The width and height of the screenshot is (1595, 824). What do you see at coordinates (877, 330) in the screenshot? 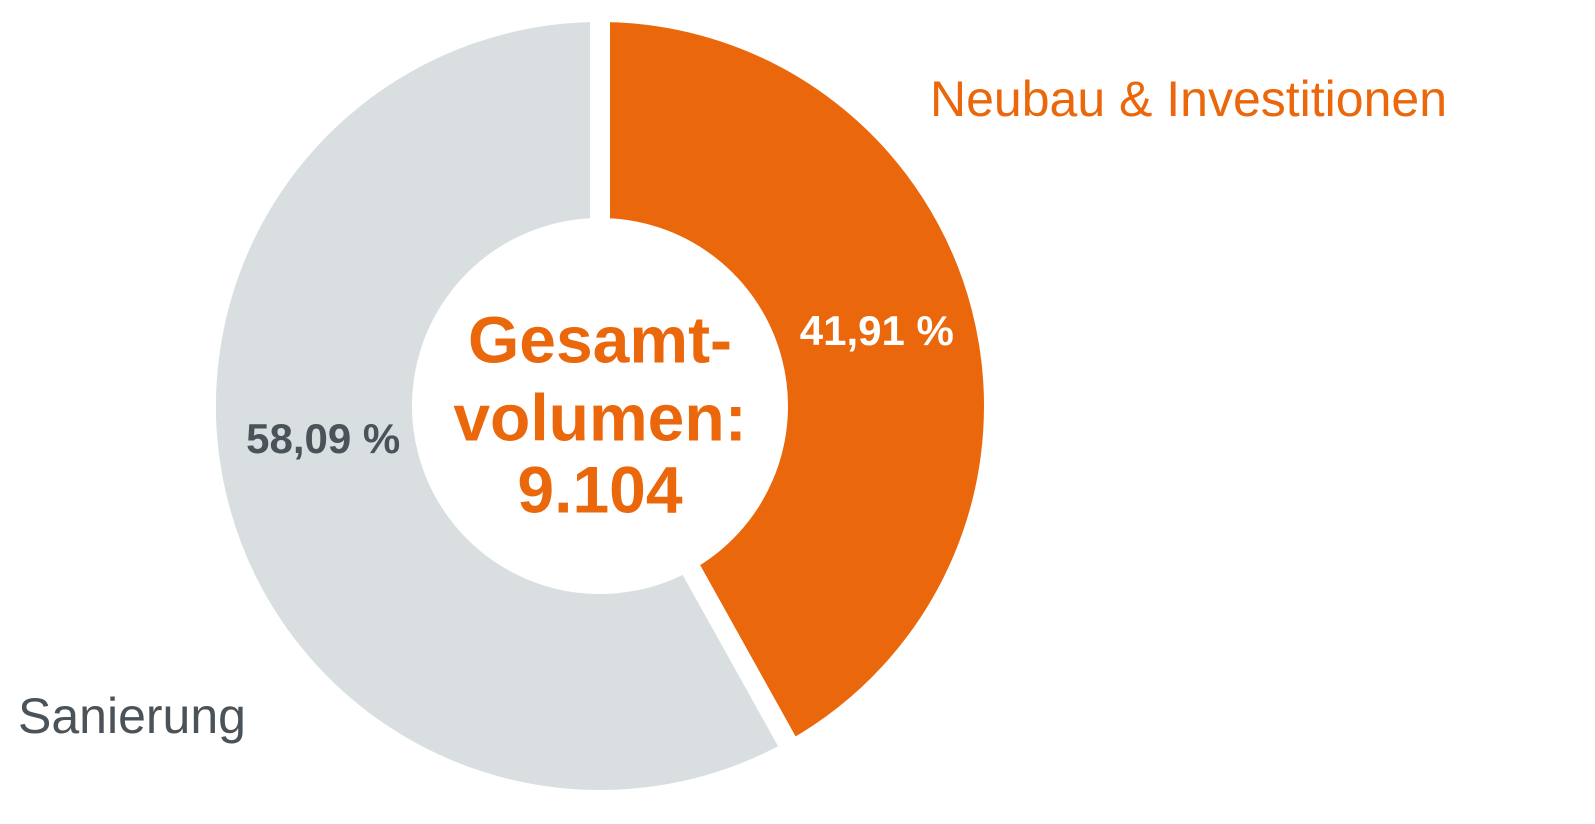
I see `value-label: 41,91 %` at bounding box center [877, 330].